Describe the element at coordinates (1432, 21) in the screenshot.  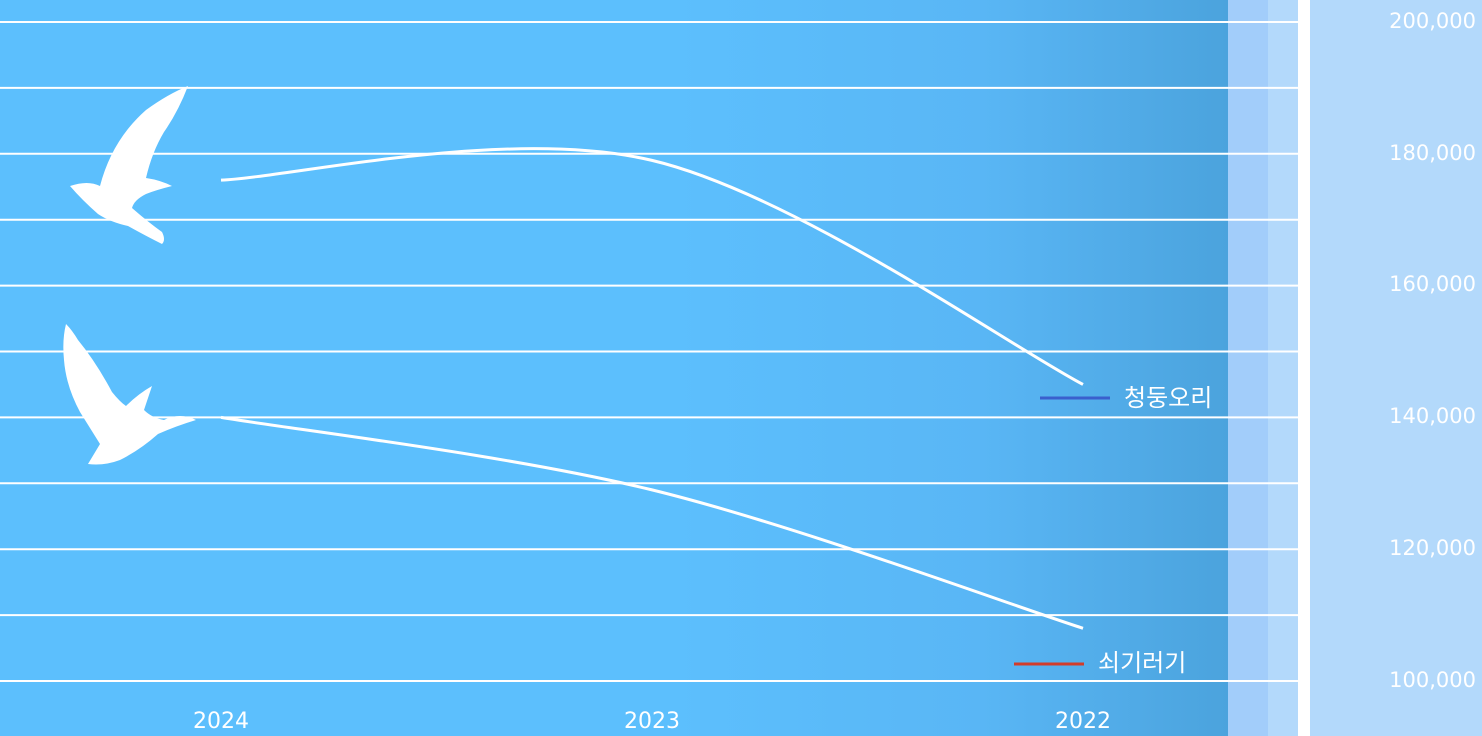
I see `y-tick-label: 200,000` at that location.